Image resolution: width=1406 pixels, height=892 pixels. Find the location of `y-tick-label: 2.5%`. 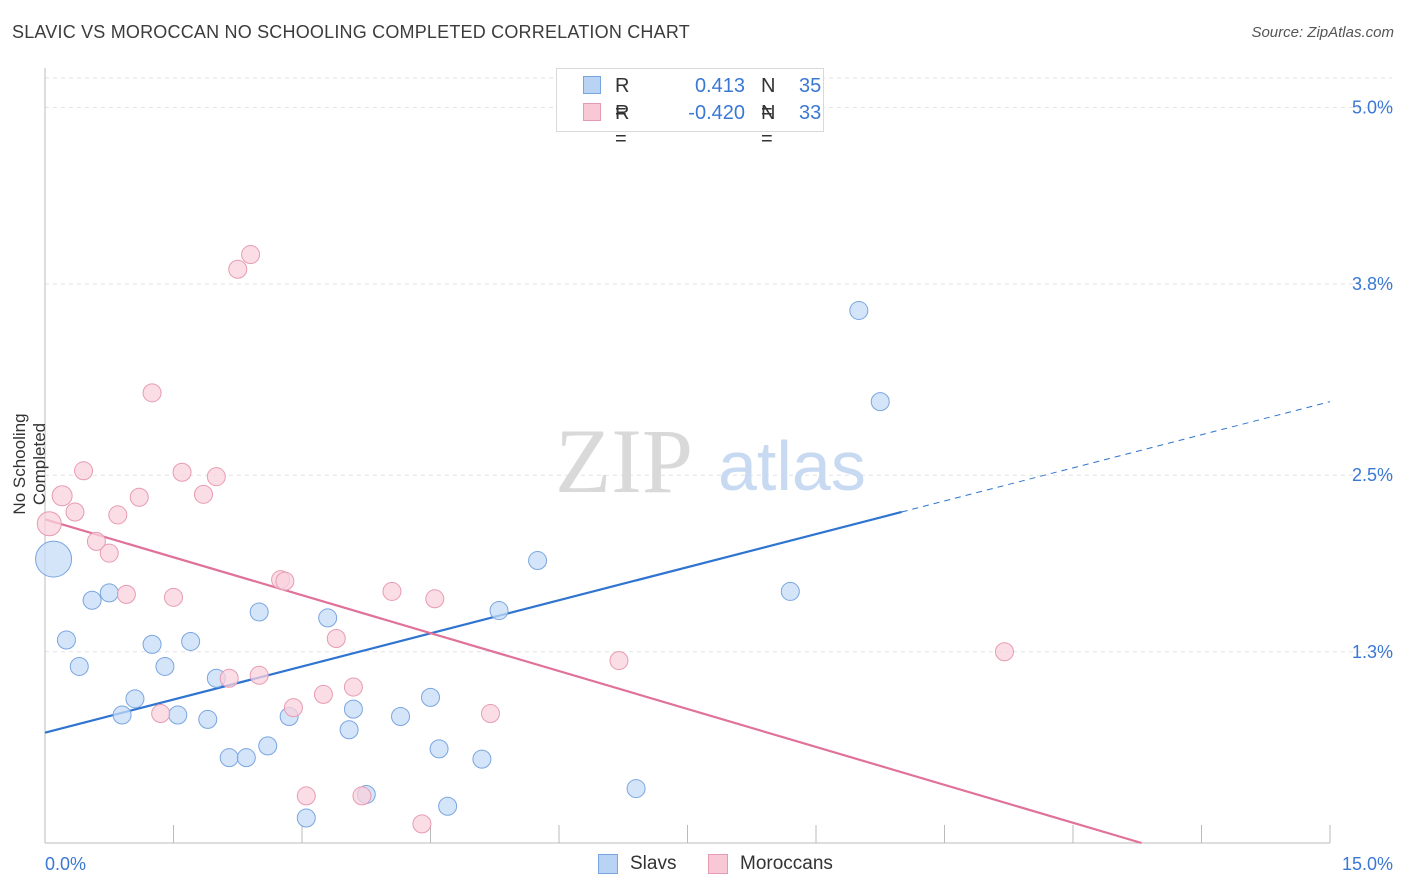

y-tick-label: 2.5% is located at coordinates (1372, 475).